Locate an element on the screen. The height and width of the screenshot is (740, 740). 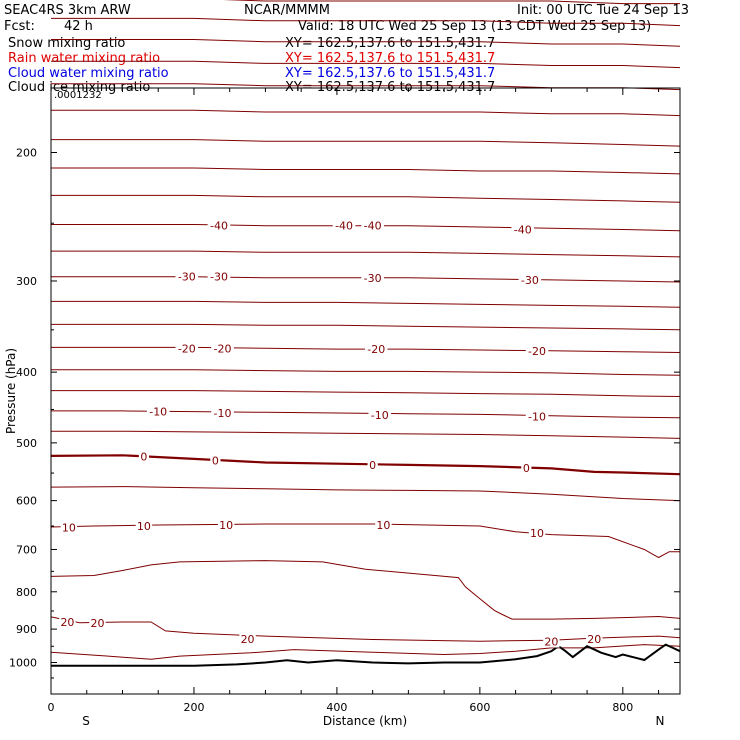
x-tick-label: 0 is located at coordinates (51, 707).